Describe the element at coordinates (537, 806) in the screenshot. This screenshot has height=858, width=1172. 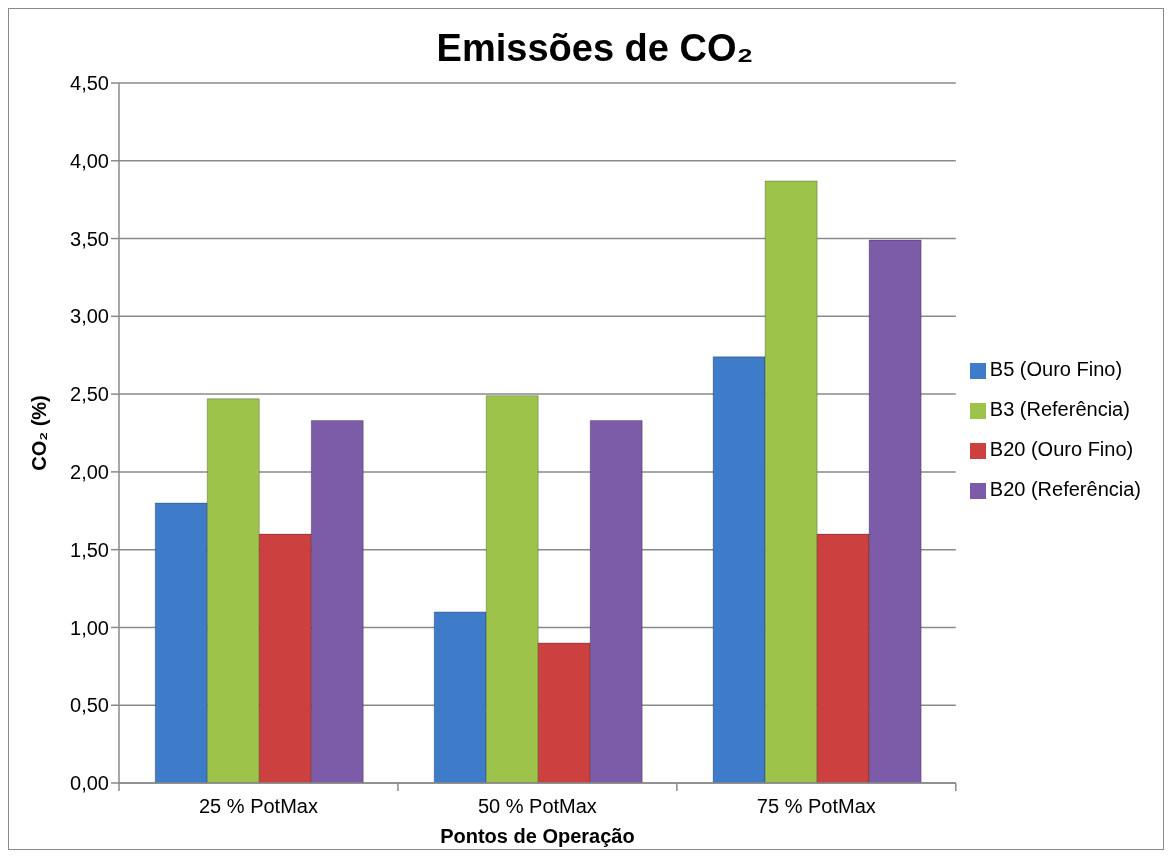
I see `x-tick-label: 50 % PotMax` at that location.